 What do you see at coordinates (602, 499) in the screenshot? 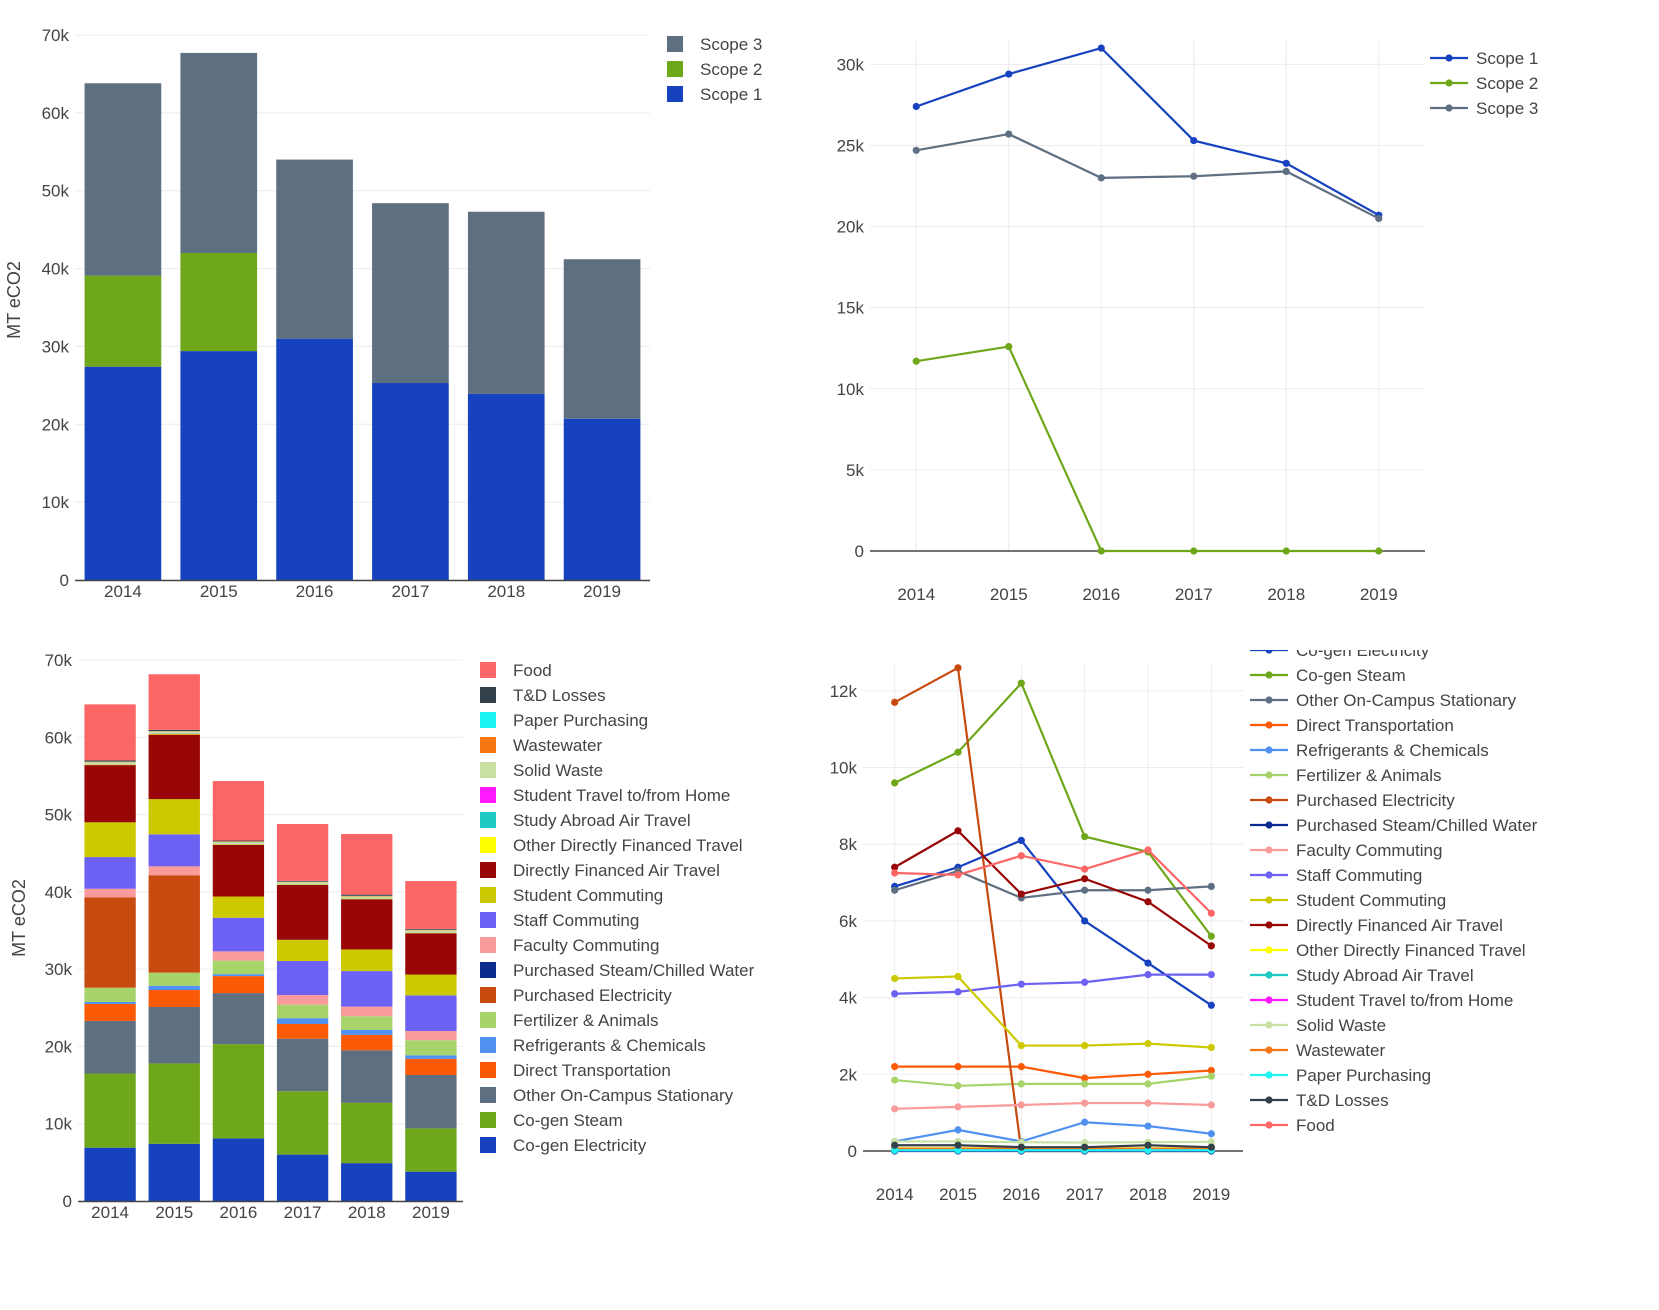
I see `bar-scope-1-2019` at bounding box center [602, 499].